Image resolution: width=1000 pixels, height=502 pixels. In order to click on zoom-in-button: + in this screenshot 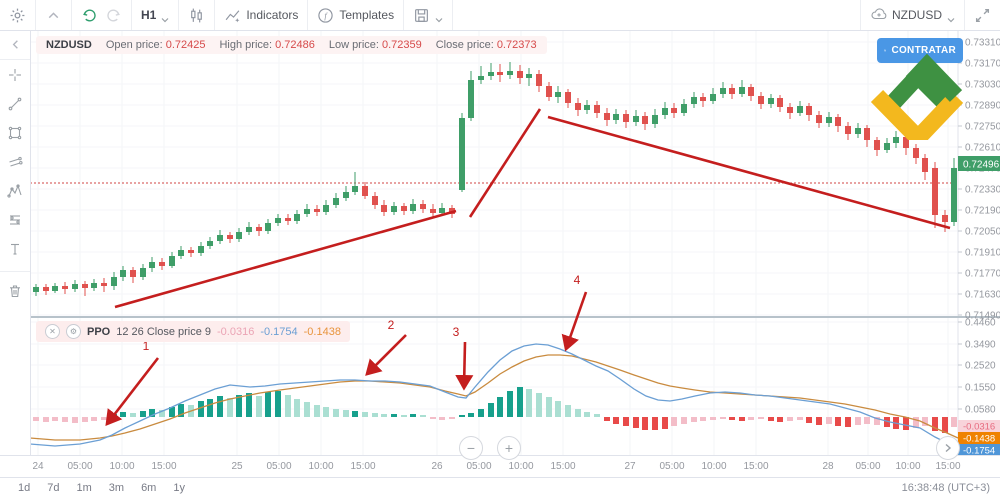, I will do `click(509, 448)`.